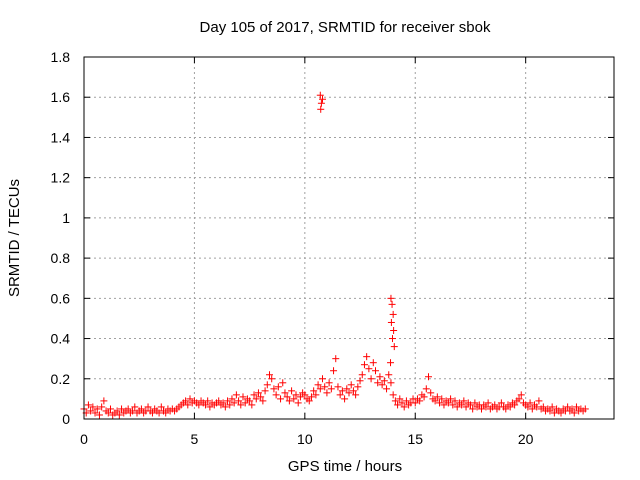 The width and height of the screenshot is (640, 480). What do you see at coordinates (61, 97) in the screenshot?
I see `y-tick-label: 1.6` at bounding box center [61, 97].